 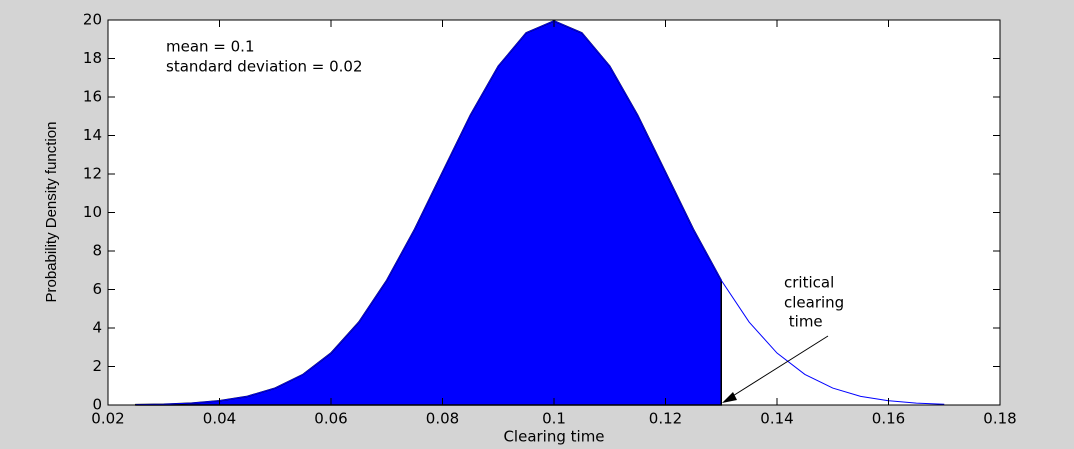 What do you see at coordinates (51, 212) in the screenshot?
I see `y-axis-label: Probability Density function` at bounding box center [51, 212].